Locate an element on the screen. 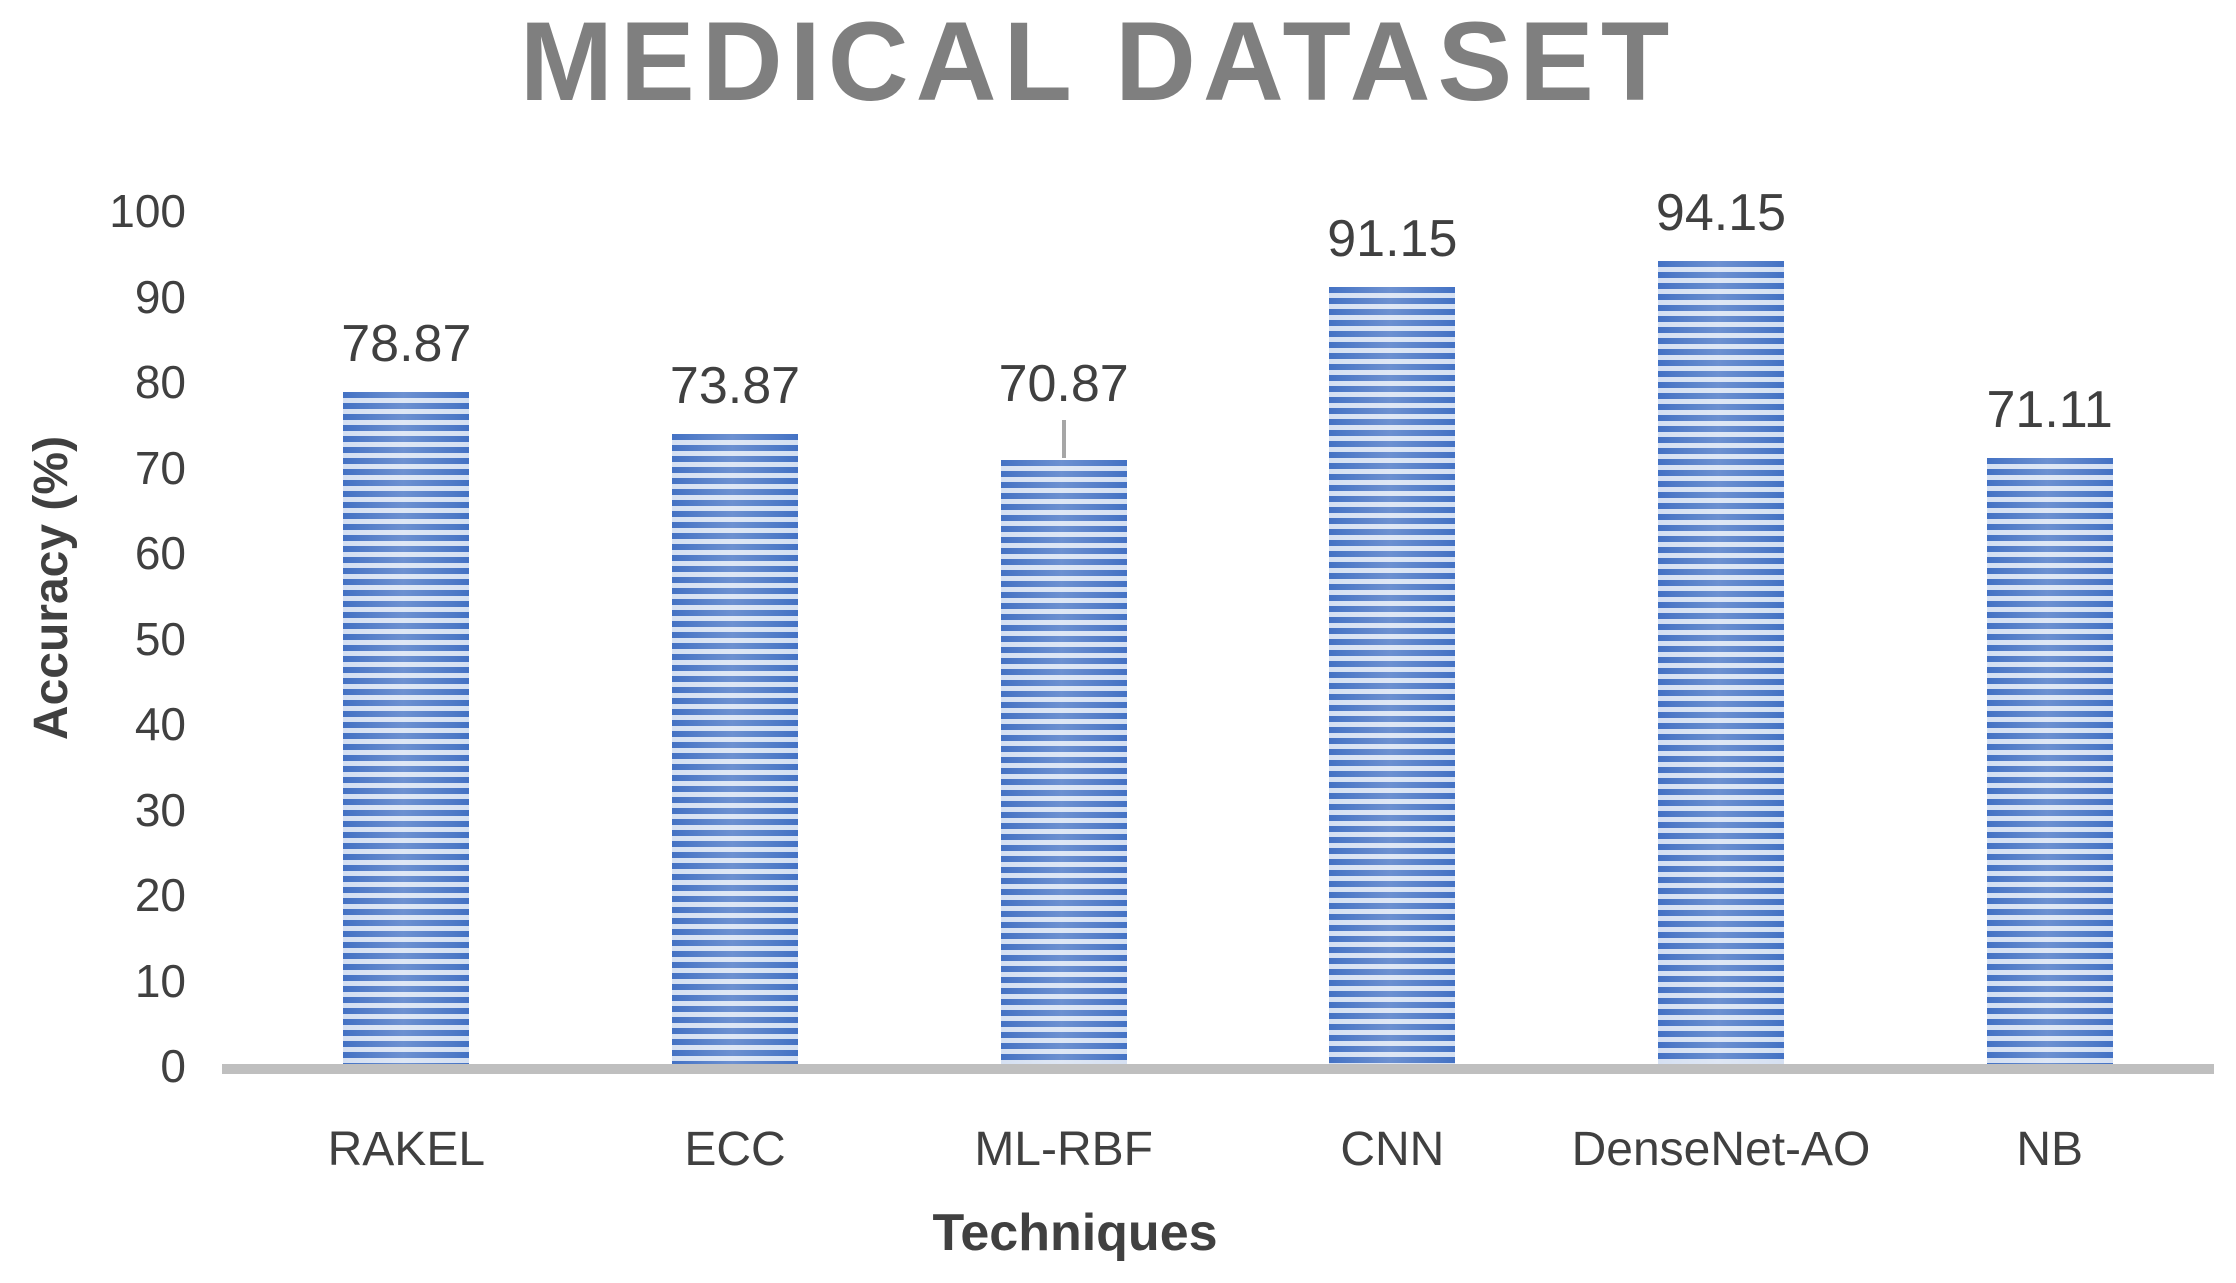  bar-densenet-ao is located at coordinates (1721, 663).